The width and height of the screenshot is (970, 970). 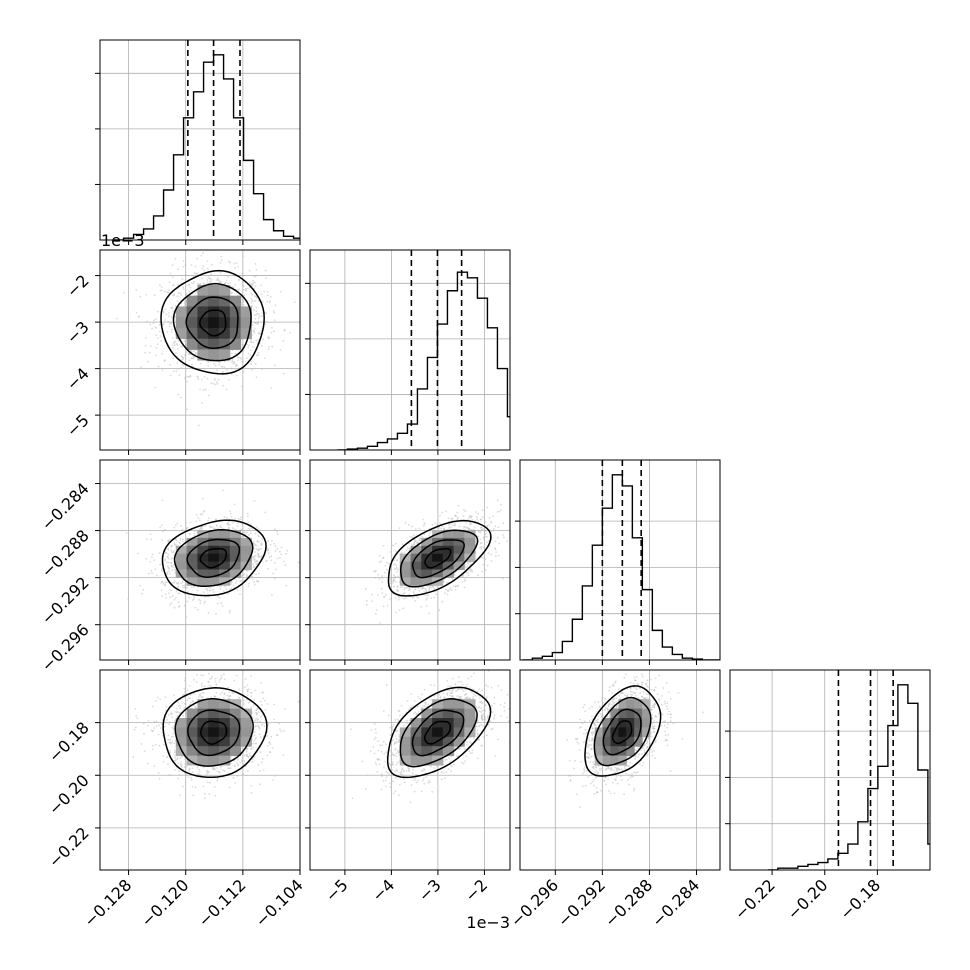 What do you see at coordinates (410, 350) in the screenshot?
I see `panel-frame` at bounding box center [410, 350].